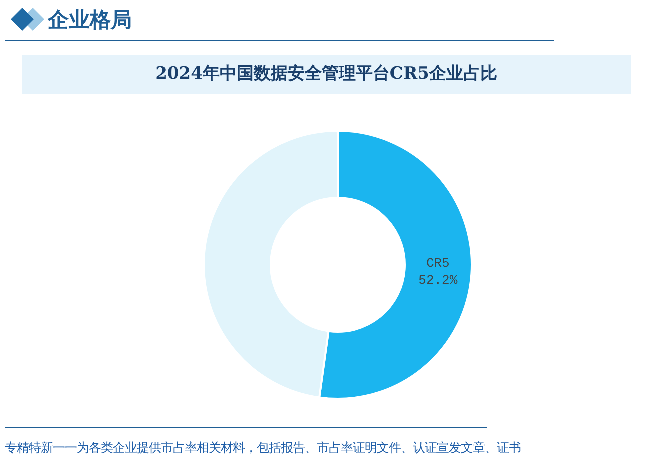 The height and width of the screenshot is (465, 647). What do you see at coordinates (438, 280) in the screenshot?
I see `data-label: 52.2%` at bounding box center [438, 280].